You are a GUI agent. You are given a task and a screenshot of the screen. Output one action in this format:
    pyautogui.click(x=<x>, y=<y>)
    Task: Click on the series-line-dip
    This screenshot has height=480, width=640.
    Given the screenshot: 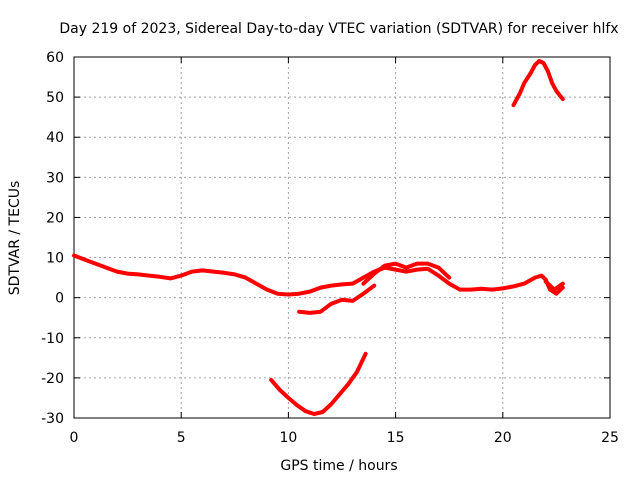 What is the action you would take?
    pyautogui.click(x=318, y=383)
    